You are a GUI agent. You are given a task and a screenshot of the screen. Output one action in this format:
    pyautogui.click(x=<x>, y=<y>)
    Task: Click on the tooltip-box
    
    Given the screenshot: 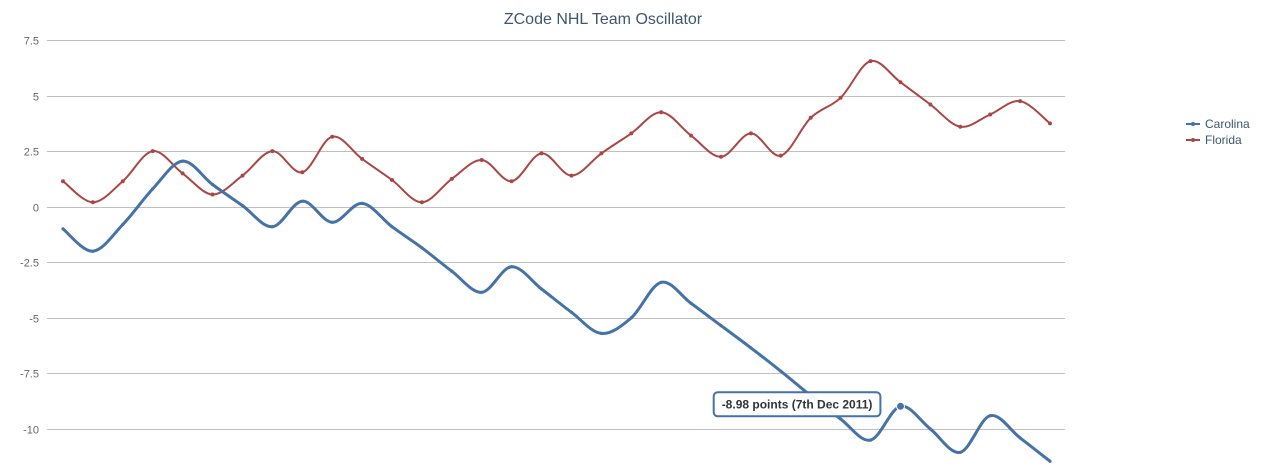 What is the action you would take?
    pyautogui.click(x=797, y=404)
    